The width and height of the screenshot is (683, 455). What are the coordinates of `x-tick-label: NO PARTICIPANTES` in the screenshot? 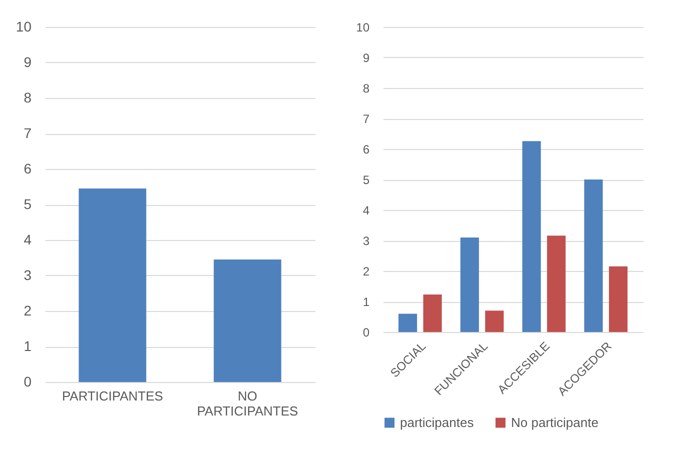 It's located at (247, 403).